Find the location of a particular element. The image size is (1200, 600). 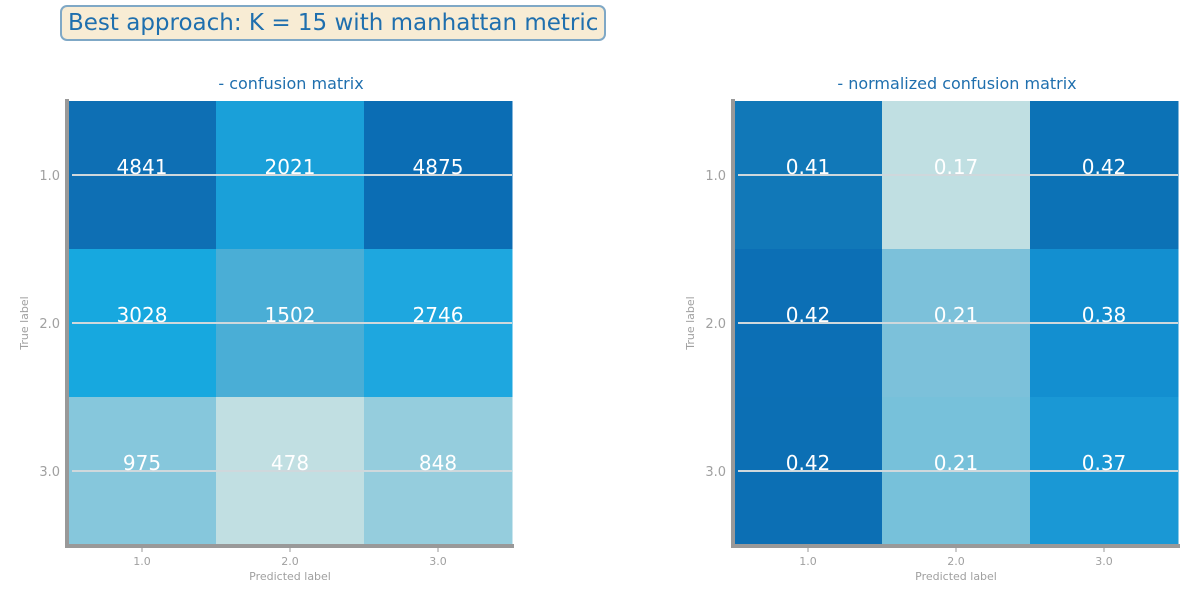

chart-1-value-label-r3-c3: 848 is located at coordinates (438, 463).